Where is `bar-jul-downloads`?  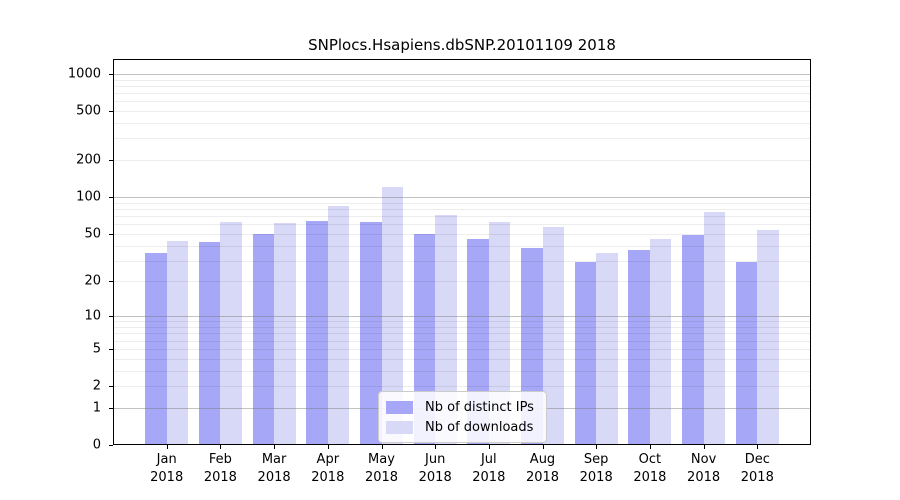
bar-jul-downloads is located at coordinates (499, 333).